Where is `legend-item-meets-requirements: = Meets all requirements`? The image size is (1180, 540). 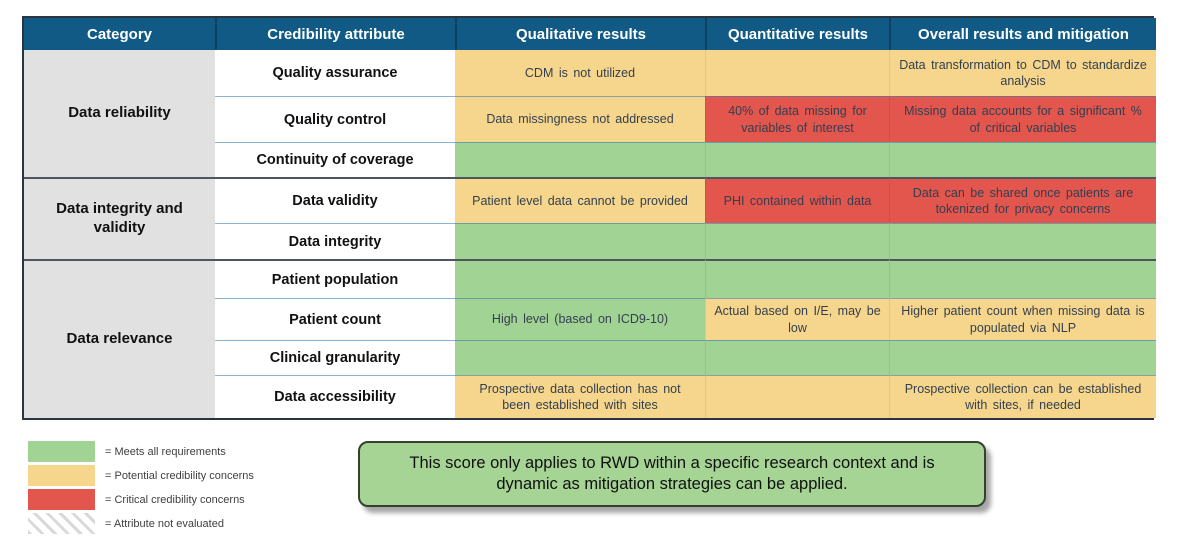
legend-item-meets-requirements: = Meets all requirements is located at coordinates (141, 451).